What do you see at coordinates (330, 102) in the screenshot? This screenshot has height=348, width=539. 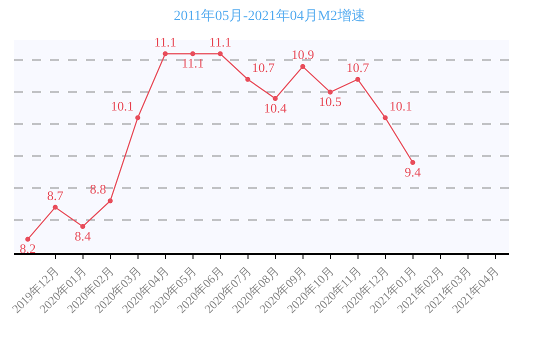 I see `data-label: 10.5` at bounding box center [330, 102].